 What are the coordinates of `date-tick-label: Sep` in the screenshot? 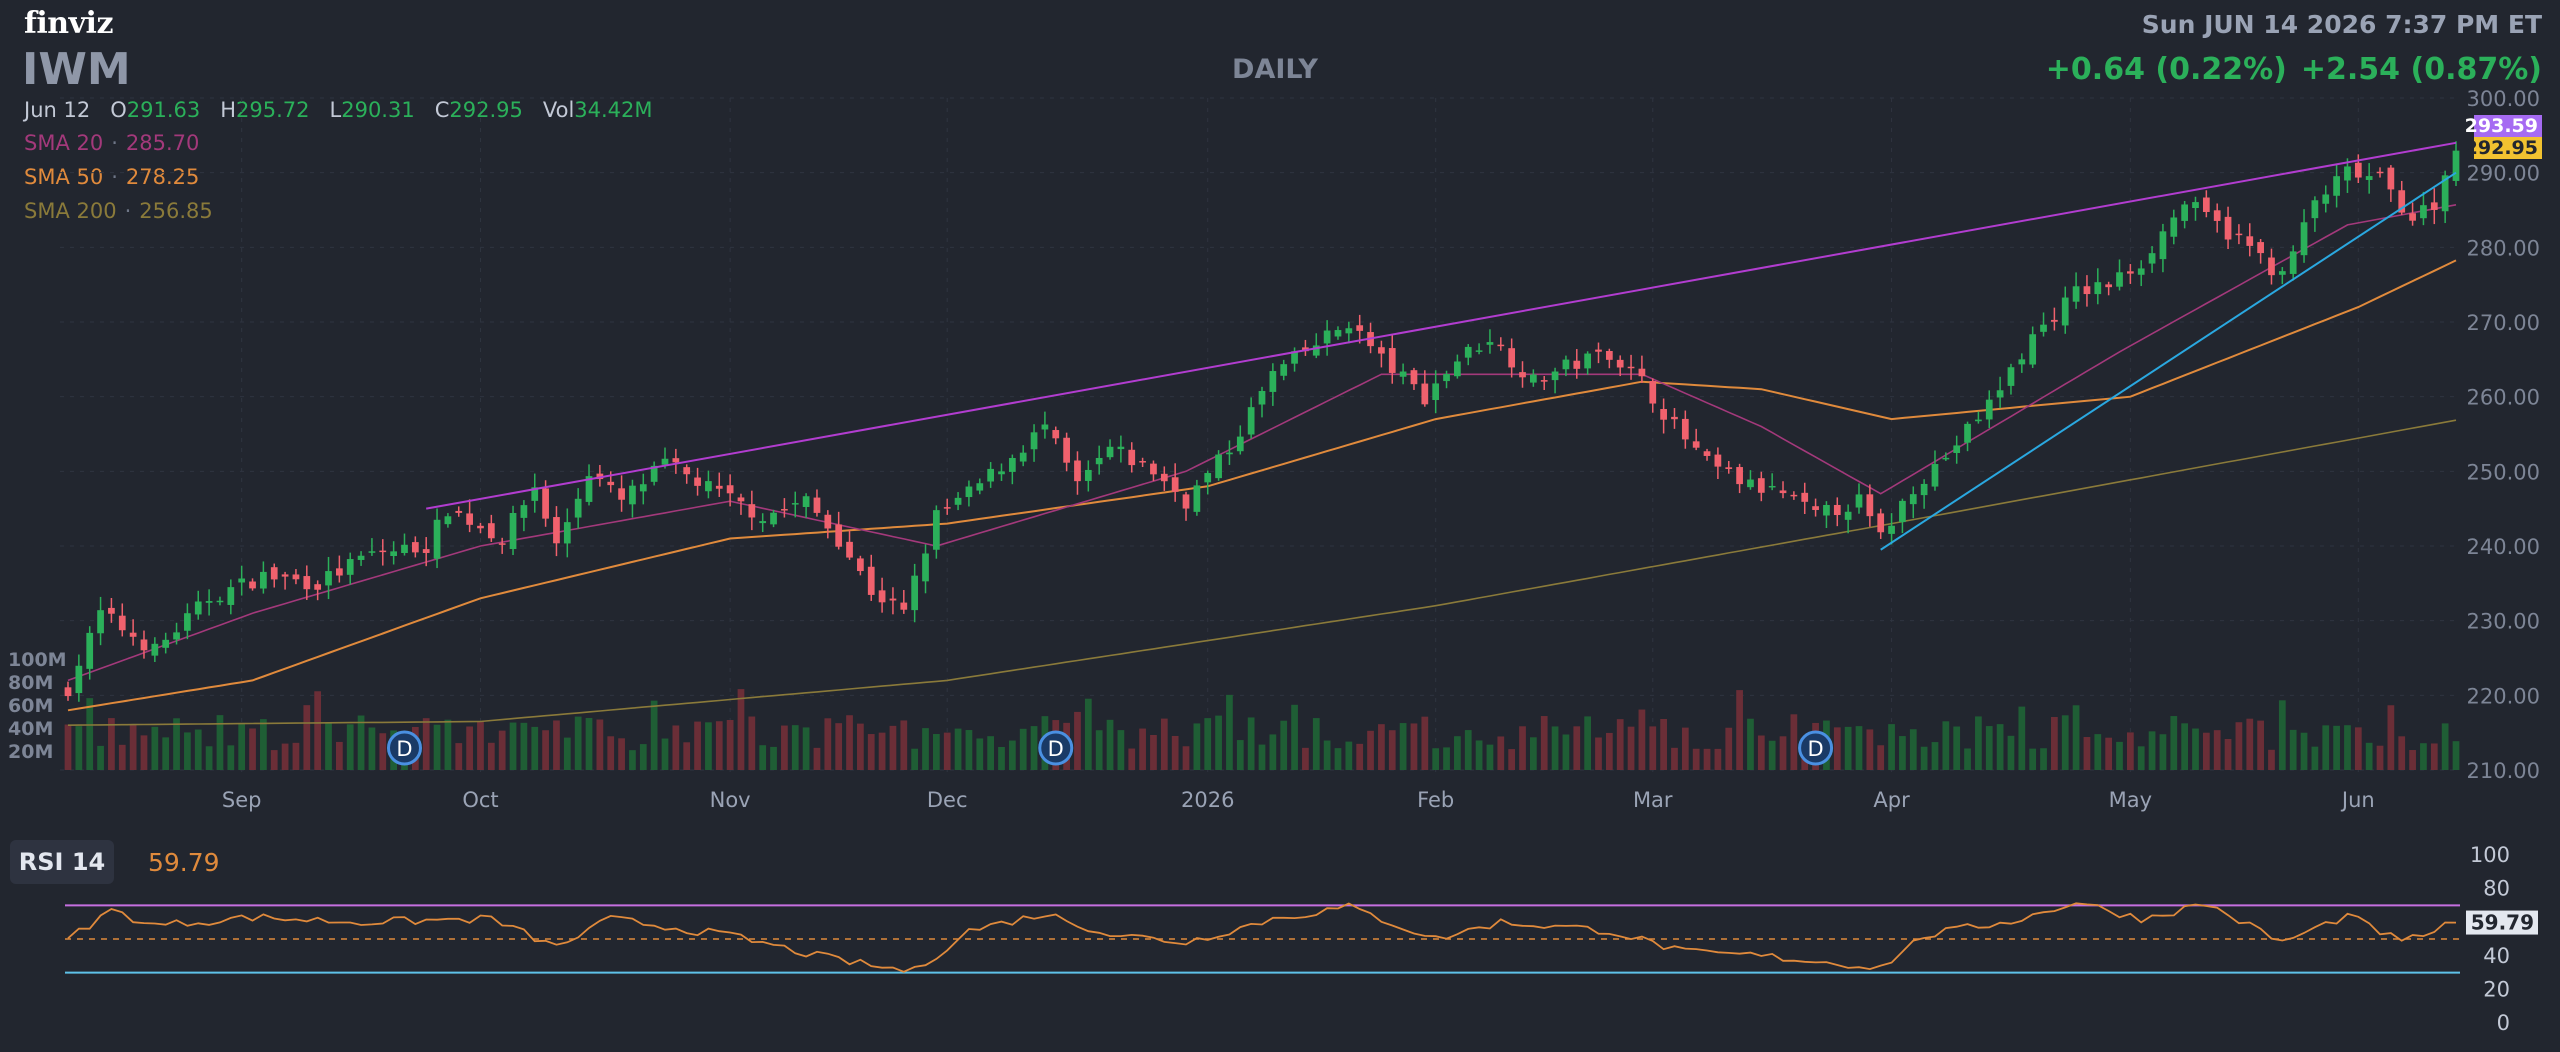 It's located at (242, 800).